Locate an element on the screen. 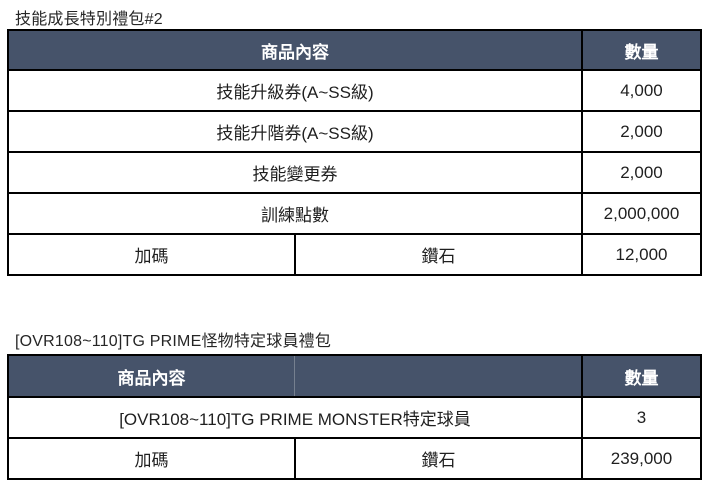 This screenshot has width=708, height=484. package-title-skill-growth: 技能成長特別禮包#2 is located at coordinates (89, 19).